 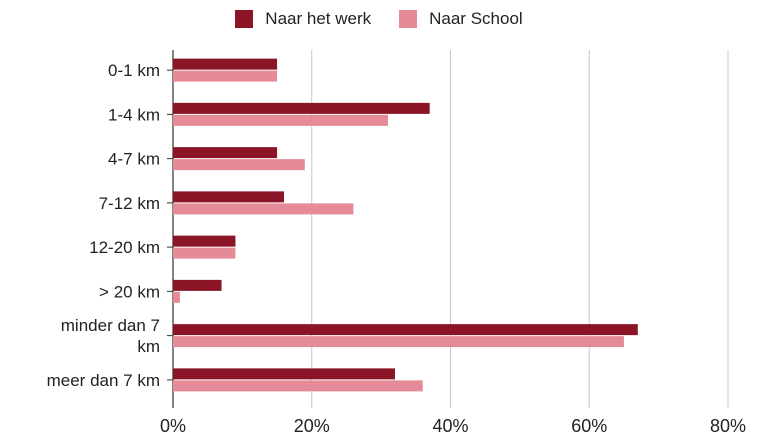 What do you see at coordinates (134, 114) in the screenshot?
I see `category-label-1: 1-4 km` at bounding box center [134, 114].